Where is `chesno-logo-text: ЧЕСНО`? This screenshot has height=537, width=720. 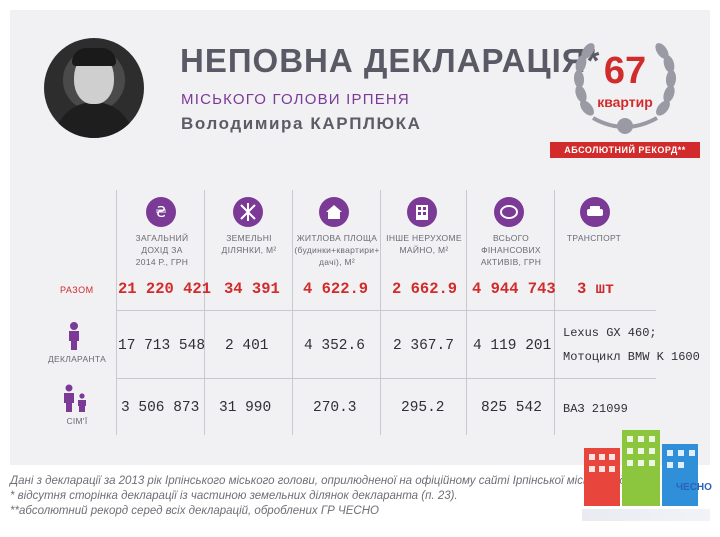
chesno-logo-text: ЧЕСНО is located at coordinates (694, 487).